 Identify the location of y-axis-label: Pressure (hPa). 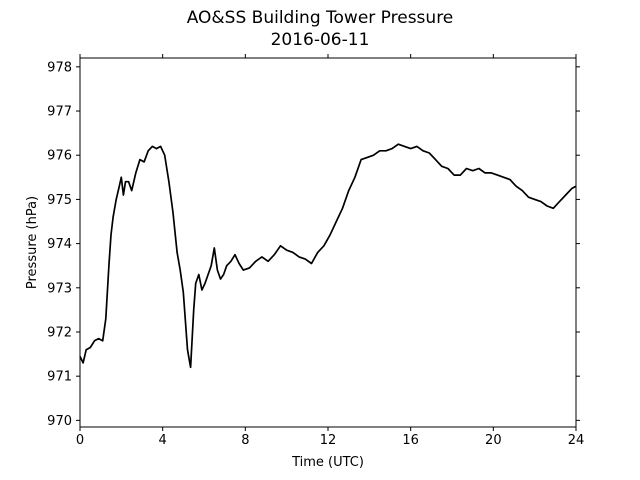
(32, 242).